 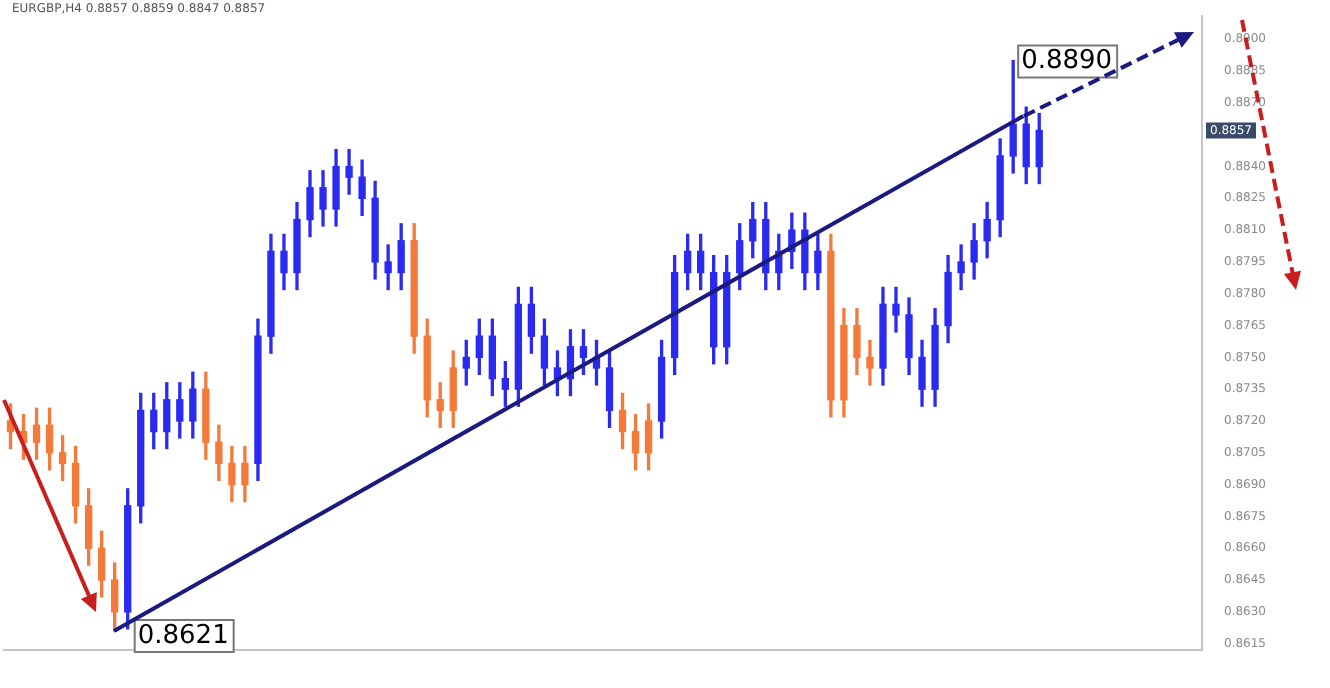 What do you see at coordinates (183, 635) in the screenshot?
I see `annotation: 0.8621` at bounding box center [183, 635].